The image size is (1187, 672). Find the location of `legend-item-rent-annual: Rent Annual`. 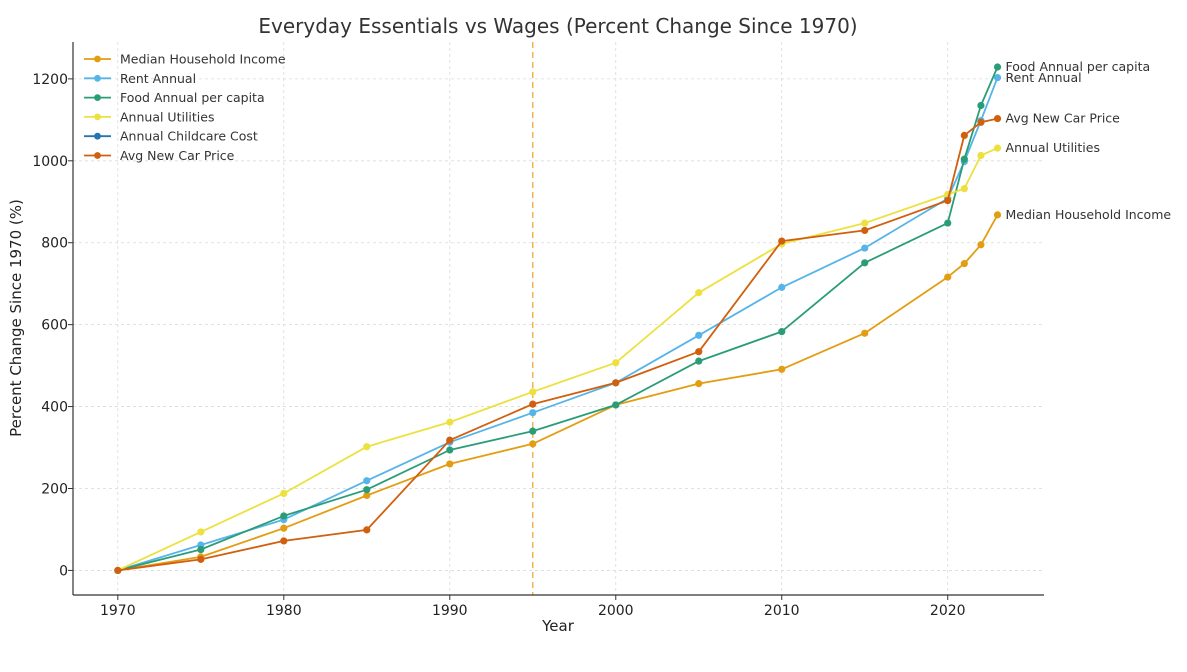

legend-item-rent-annual: Rent Annual is located at coordinates (140, 78).